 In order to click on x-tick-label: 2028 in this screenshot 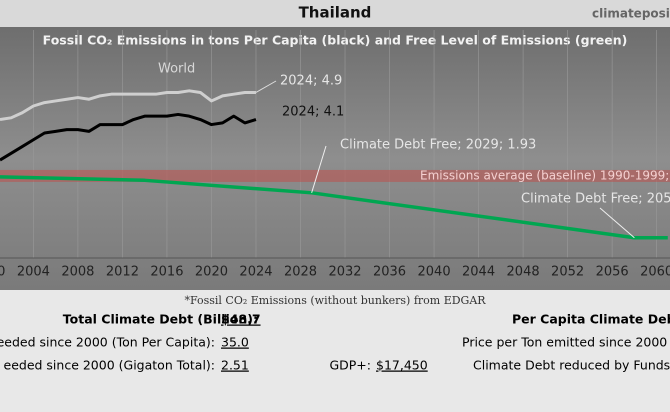, I will do `click(300, 272)`.